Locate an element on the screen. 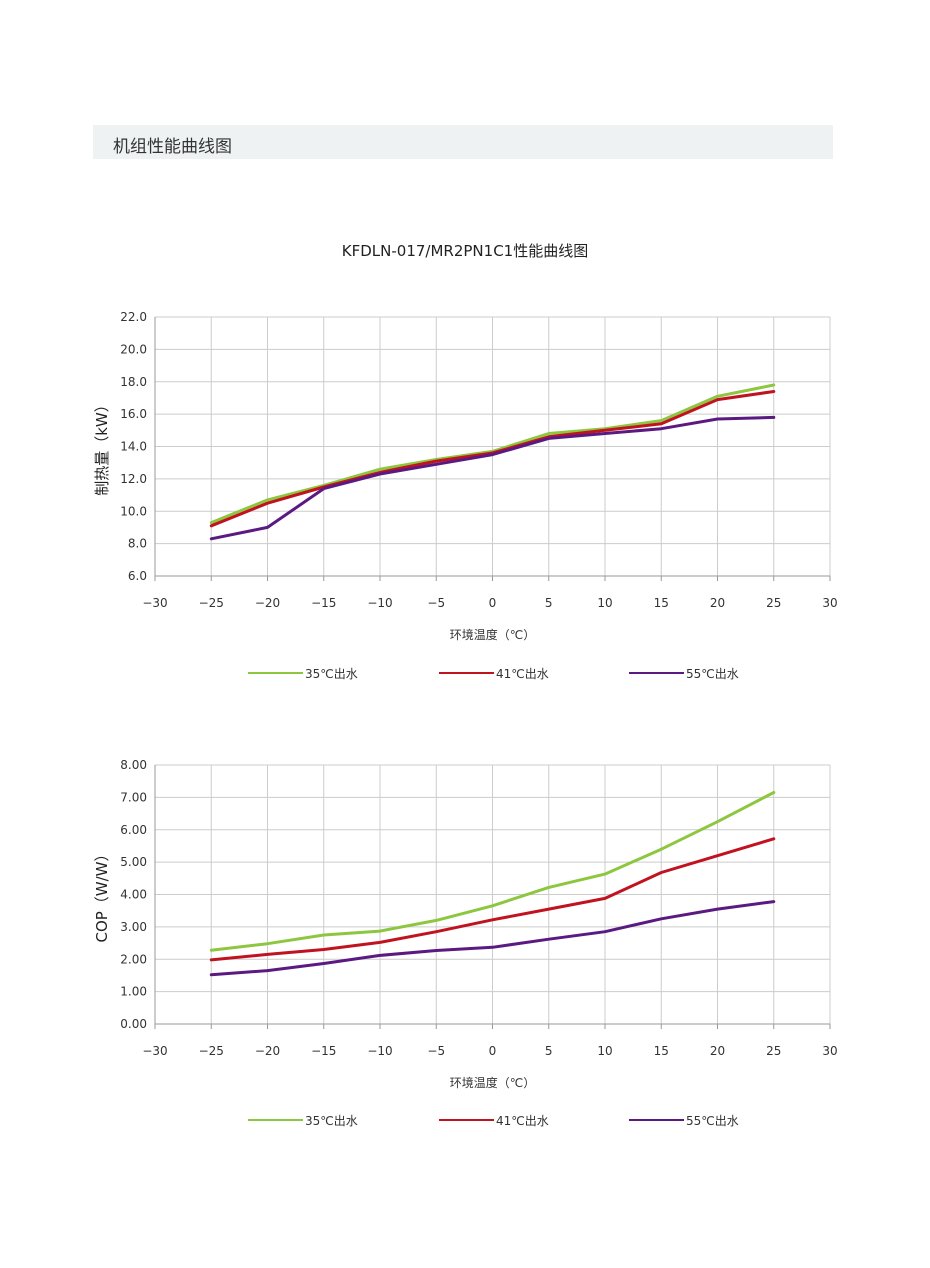 The width and height of the screenshot is (930, 1268). heating-y-tick-label: 22.0 is located at coordinates (133, 317).